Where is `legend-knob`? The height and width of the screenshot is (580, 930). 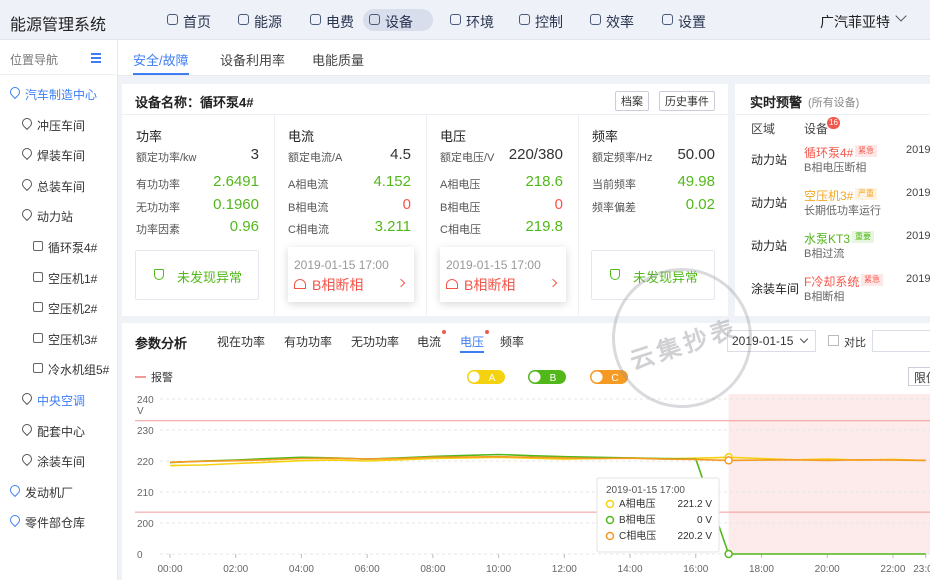 legend-knob is located at coordinates (535, 377).